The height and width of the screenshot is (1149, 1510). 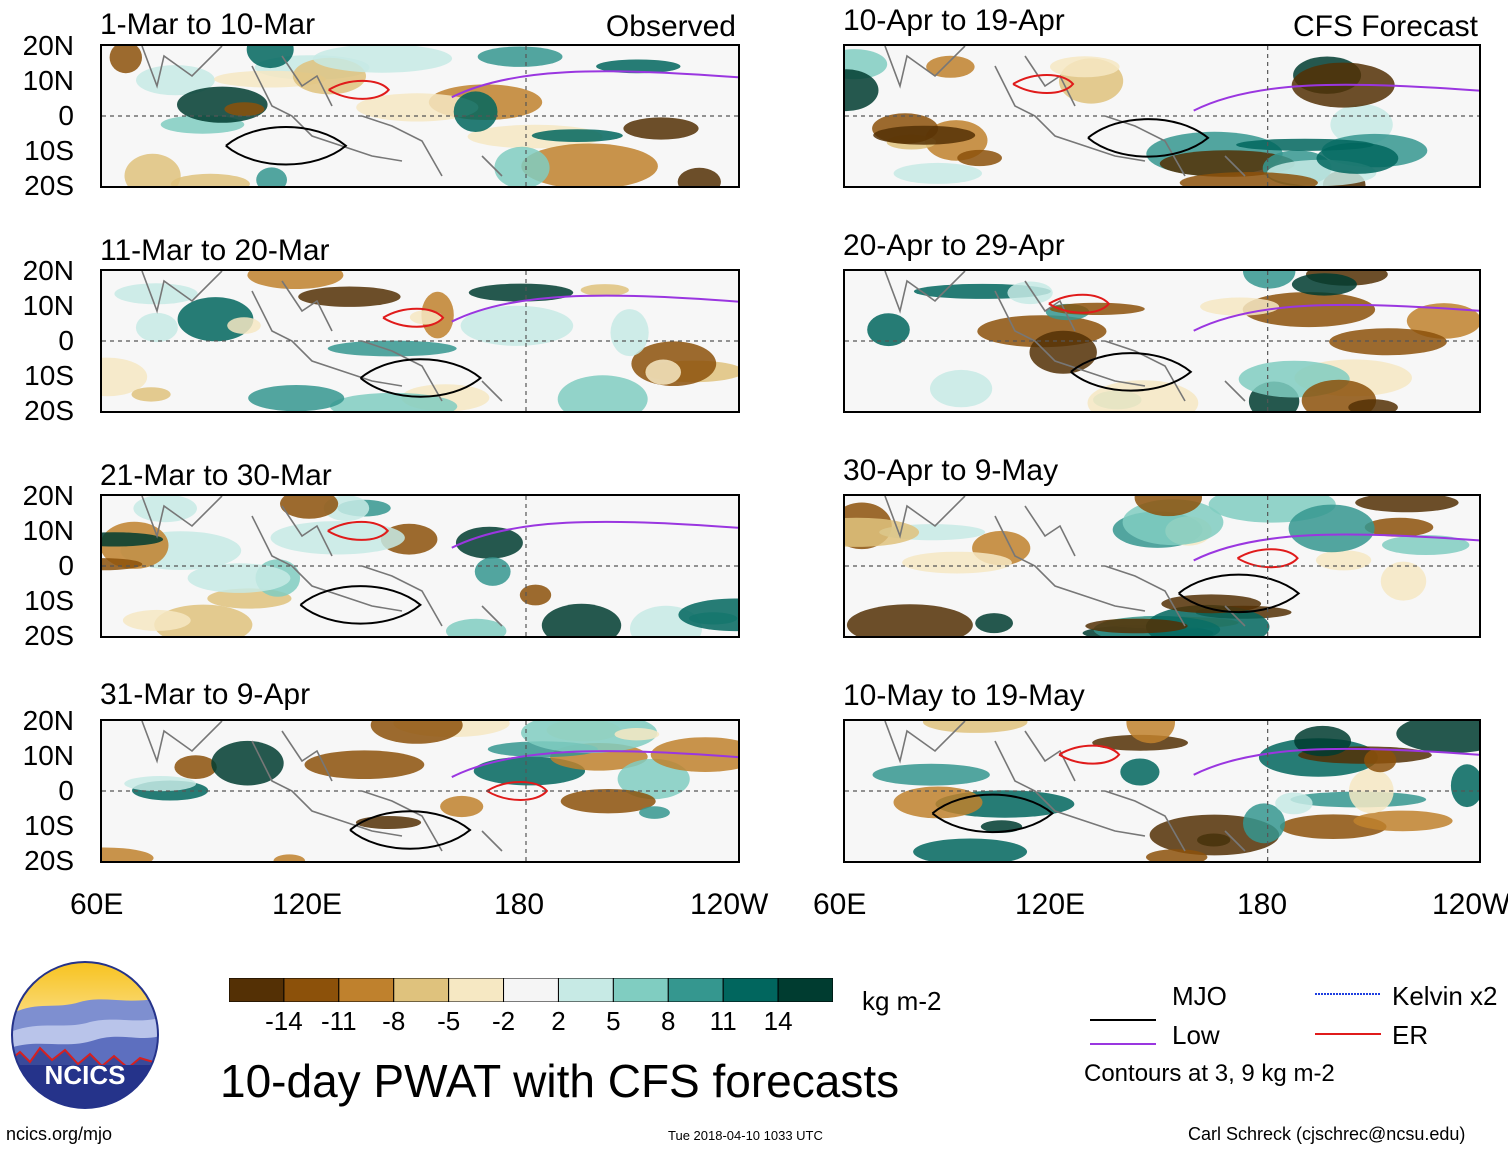 What do you see at coordinates (307, 904) in the screenshot?
I see `lon-tick-obs-120e: 120E` at bounding box center [307, 904].